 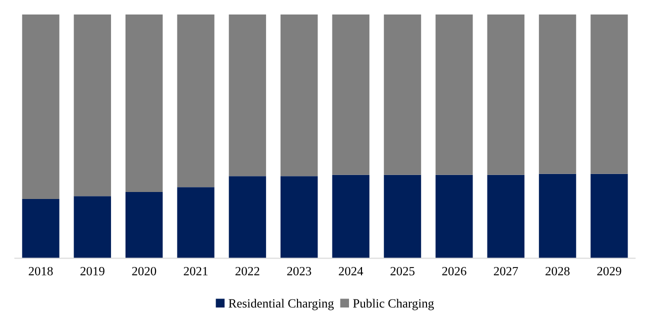 I want to click on x-tick-label: 2025, so click(x=402, y=271).